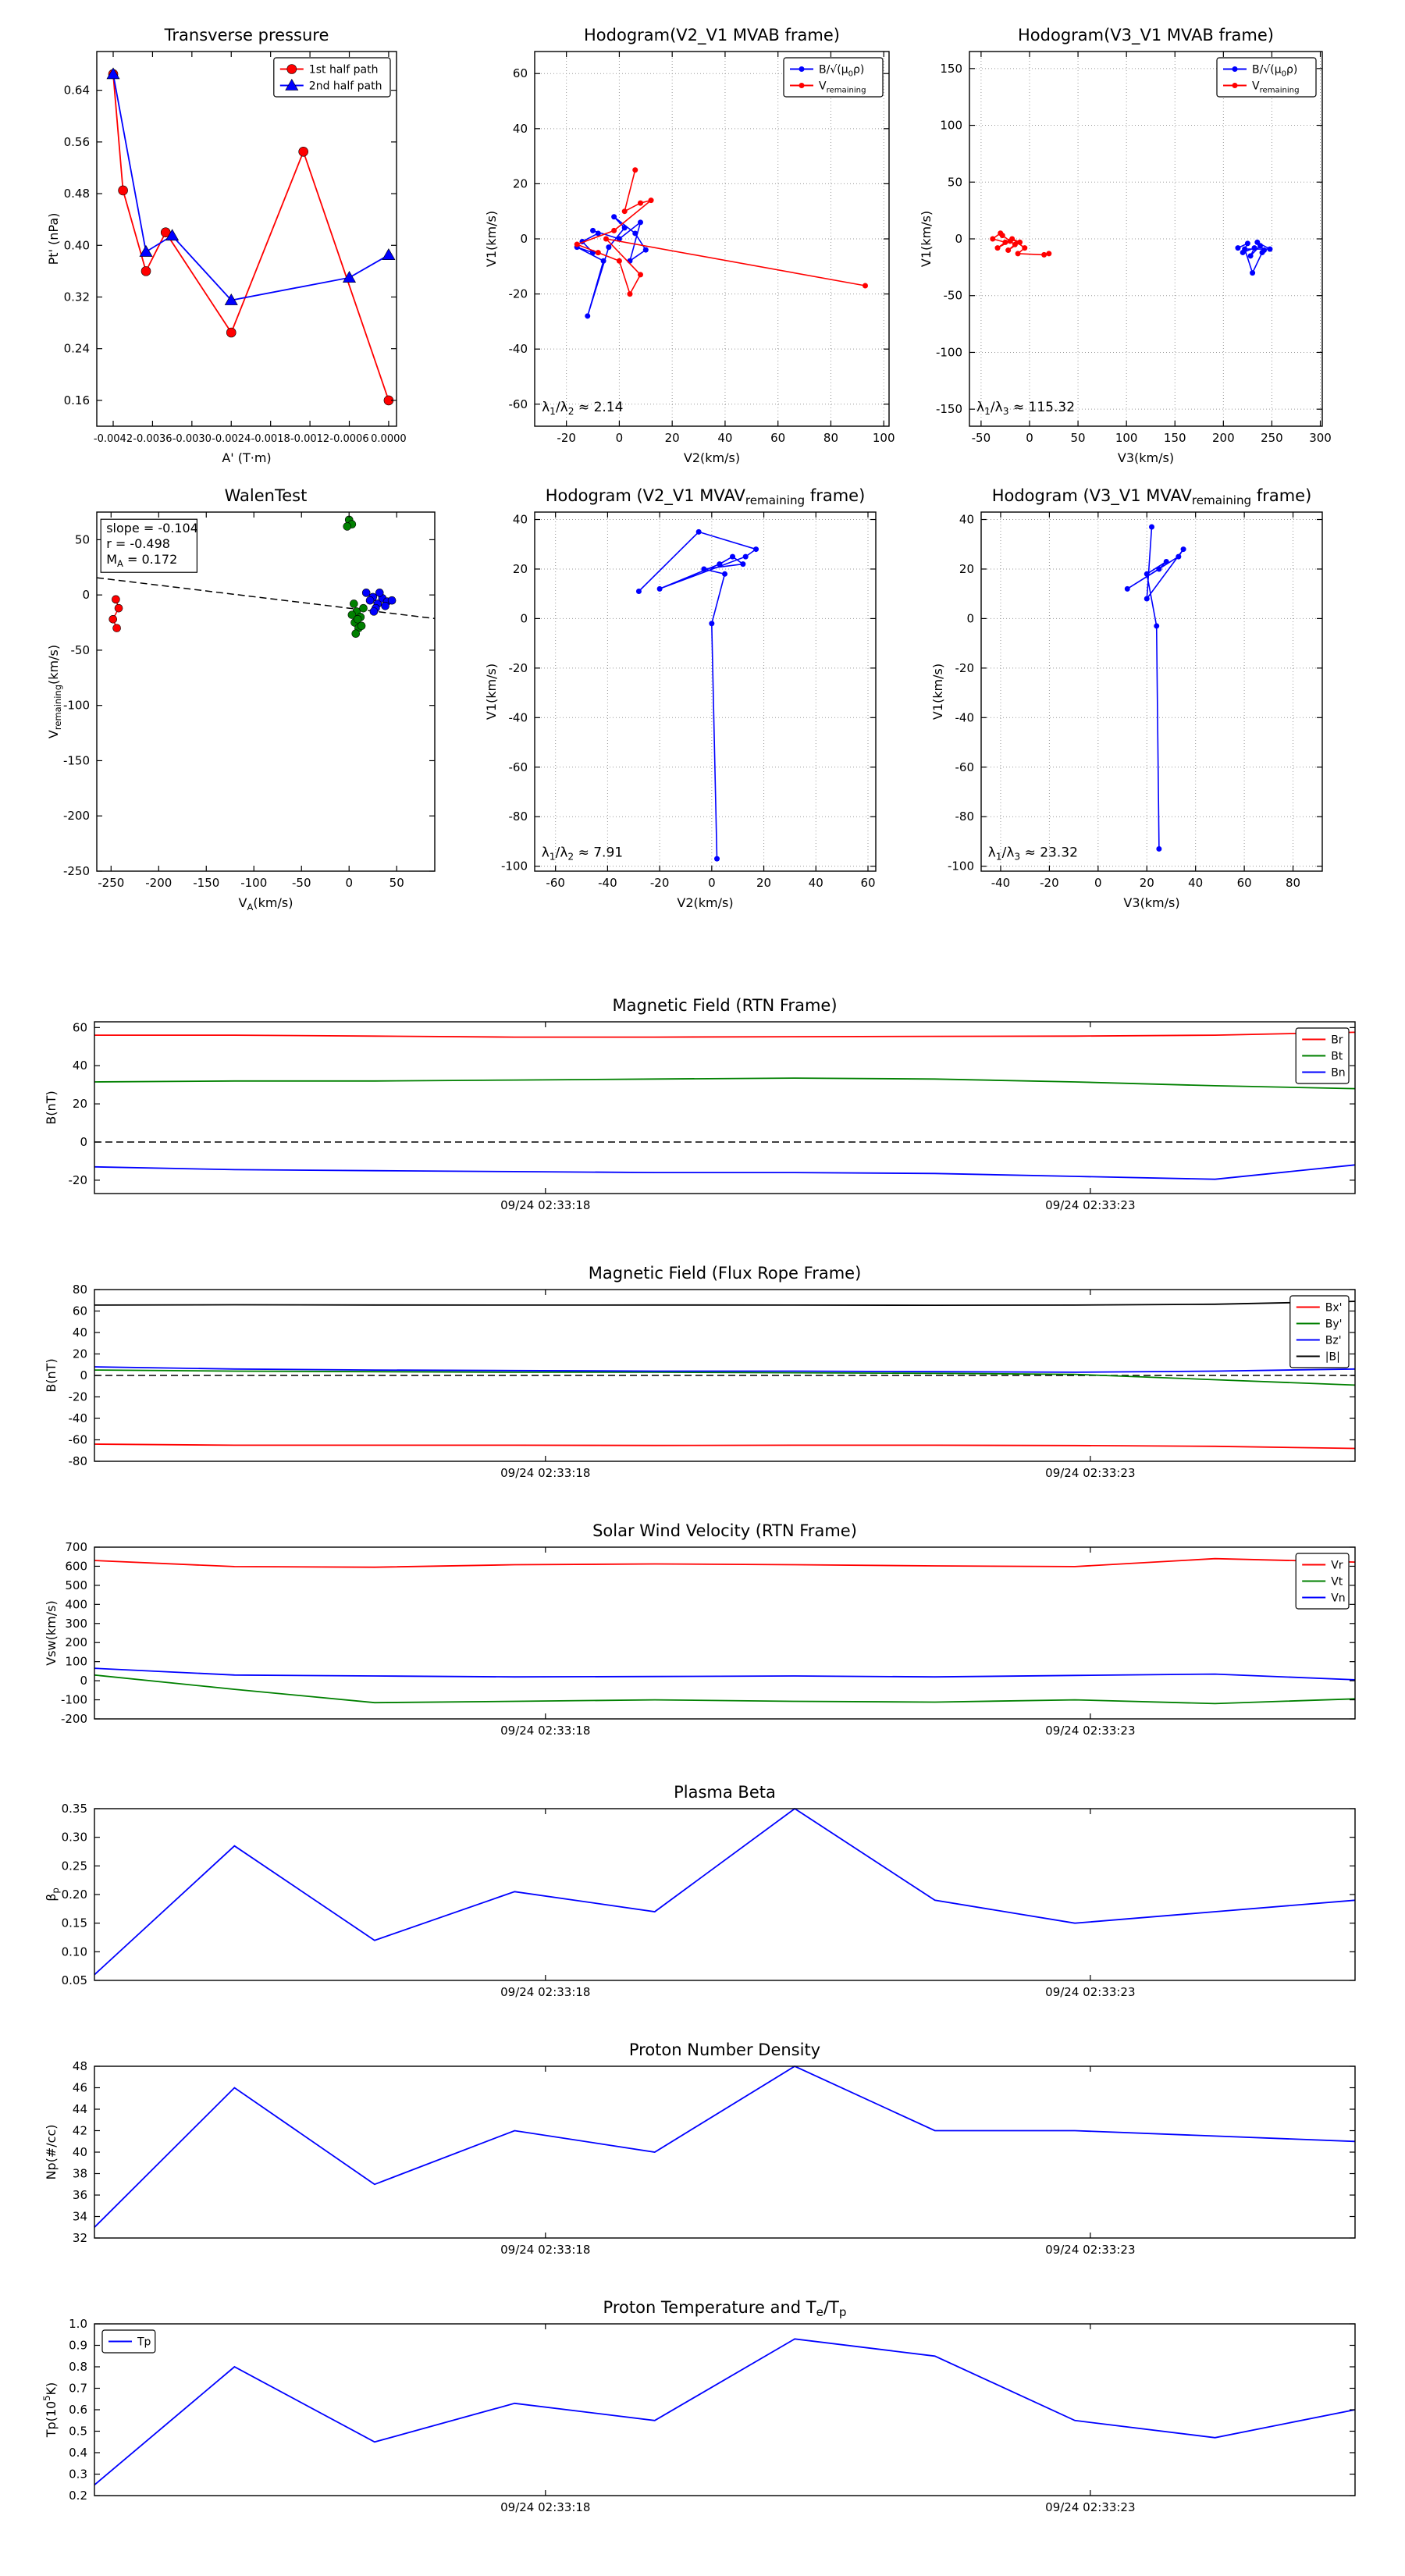  What do you see at coordinates (951, 126) in the screenshot?
I see `svg-text: 100` at bounding box center [951, 126].